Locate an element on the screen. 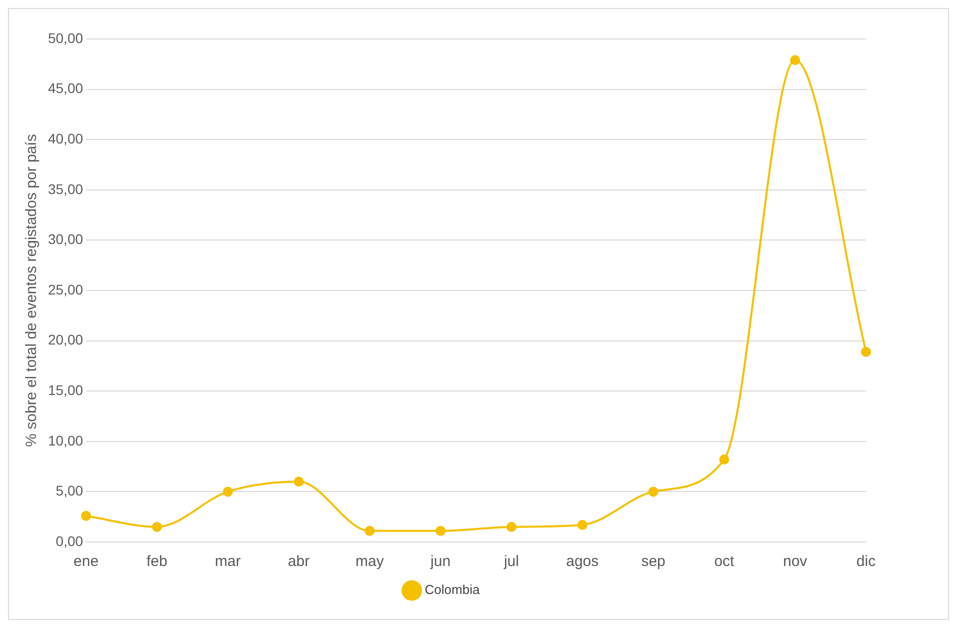 The width and height of the screenshot is (957, 628). x-tick-label: jul is located at coordinates (510, 561).